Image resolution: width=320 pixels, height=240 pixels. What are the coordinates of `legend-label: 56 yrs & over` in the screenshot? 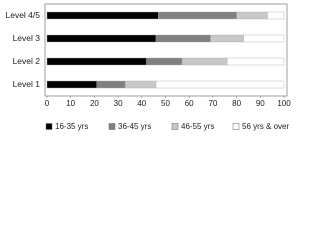 It's located at (265, 126).